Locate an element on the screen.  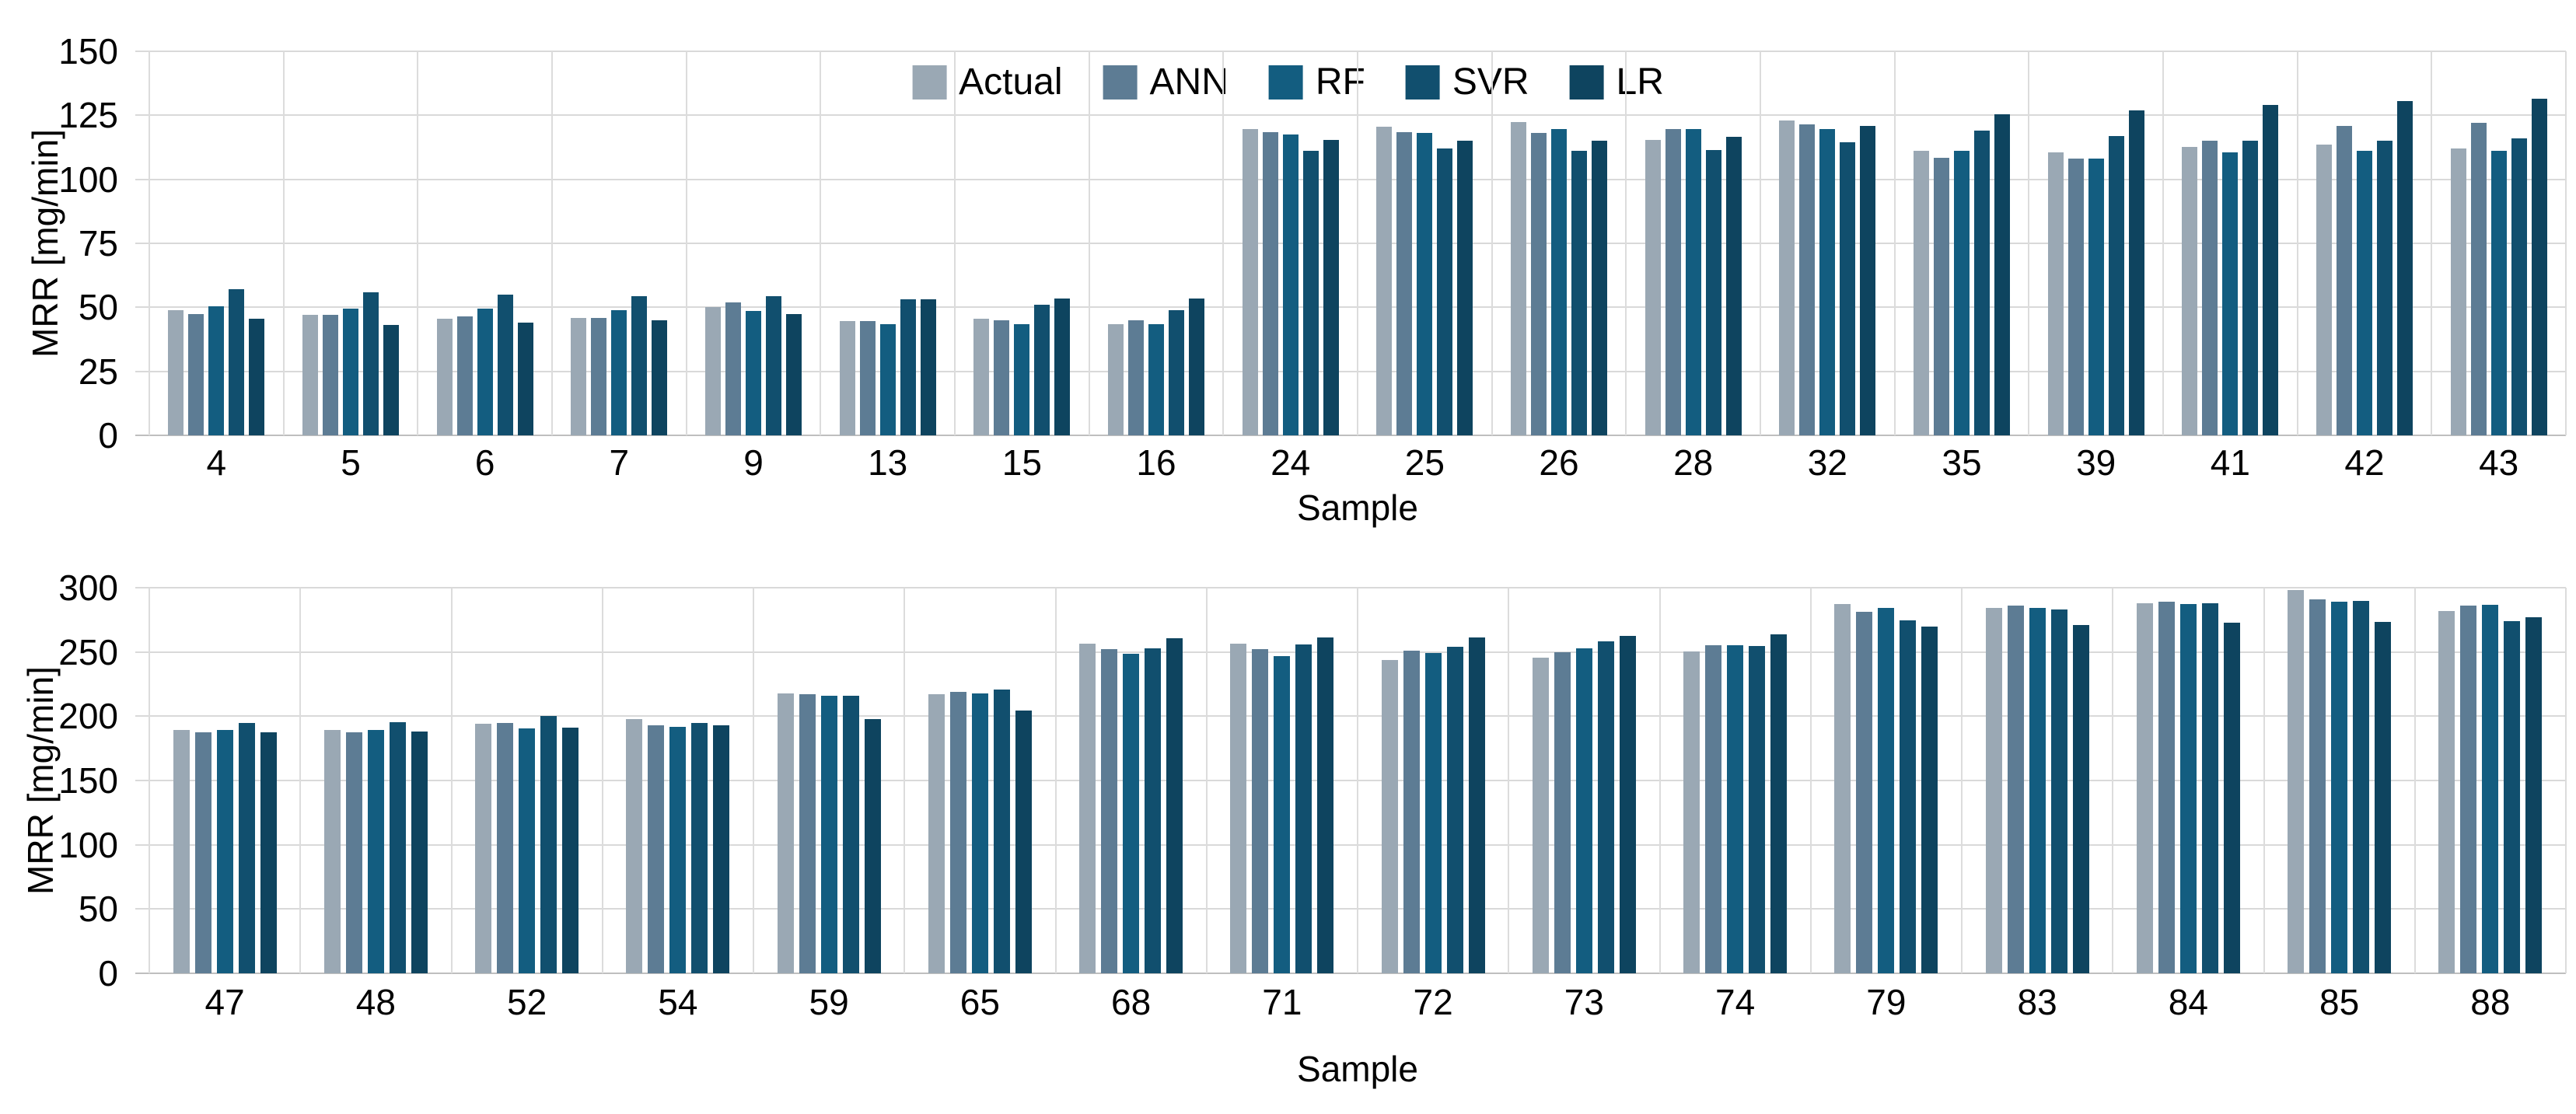
legend-swatch-icon is located at coordinates (1120, 83).